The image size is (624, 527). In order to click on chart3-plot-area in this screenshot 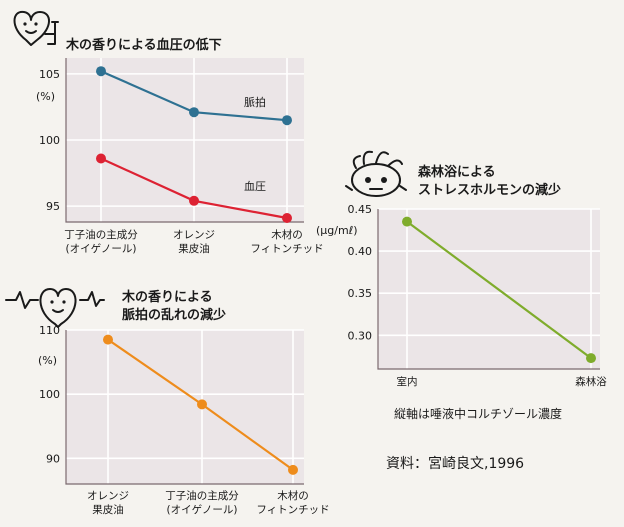, I will do `click(489, 289)`.